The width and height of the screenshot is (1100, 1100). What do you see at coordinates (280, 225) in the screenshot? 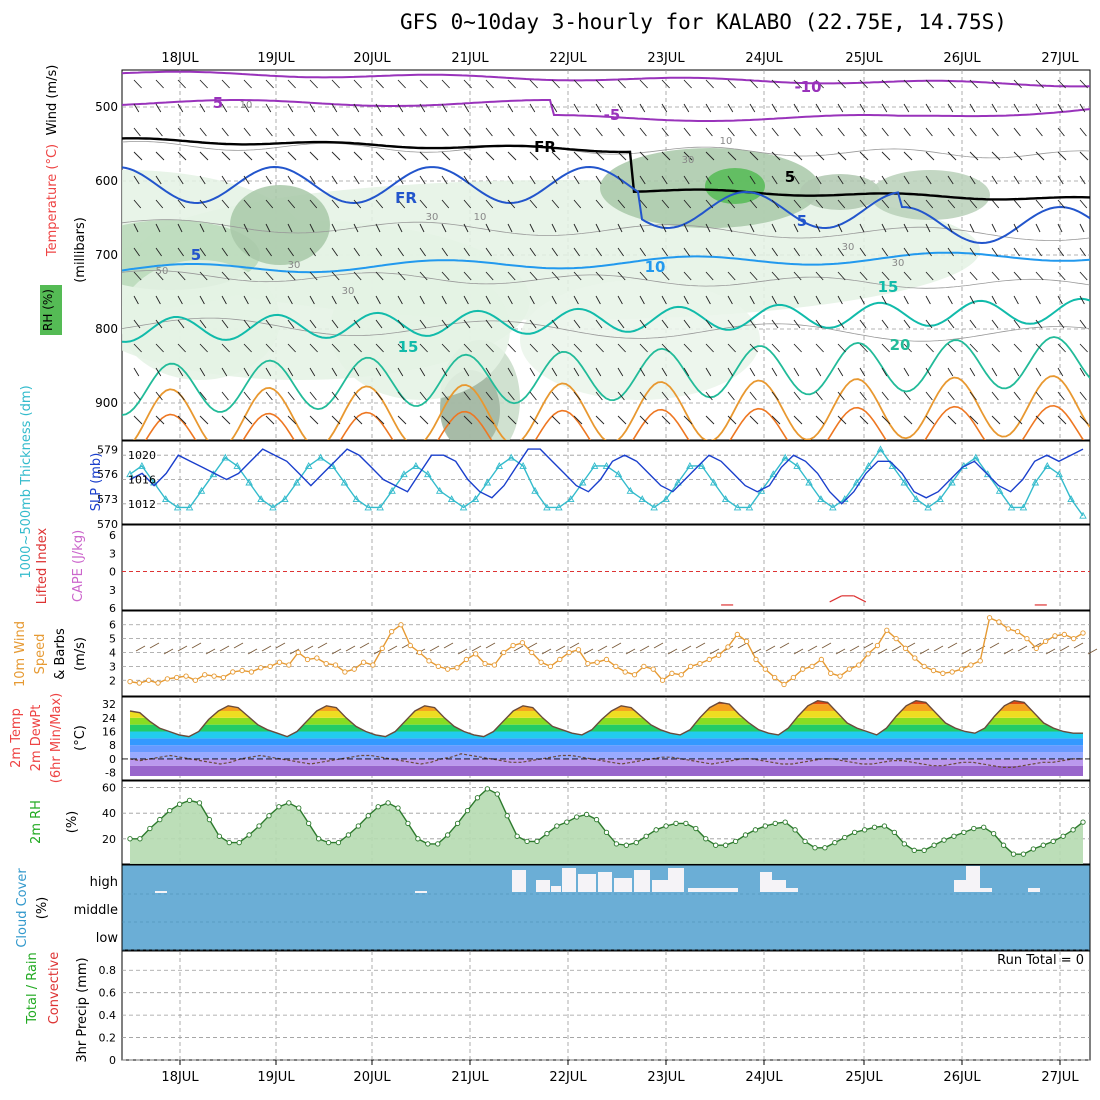
I see `rh-shading` at bounding box center [280, 225].